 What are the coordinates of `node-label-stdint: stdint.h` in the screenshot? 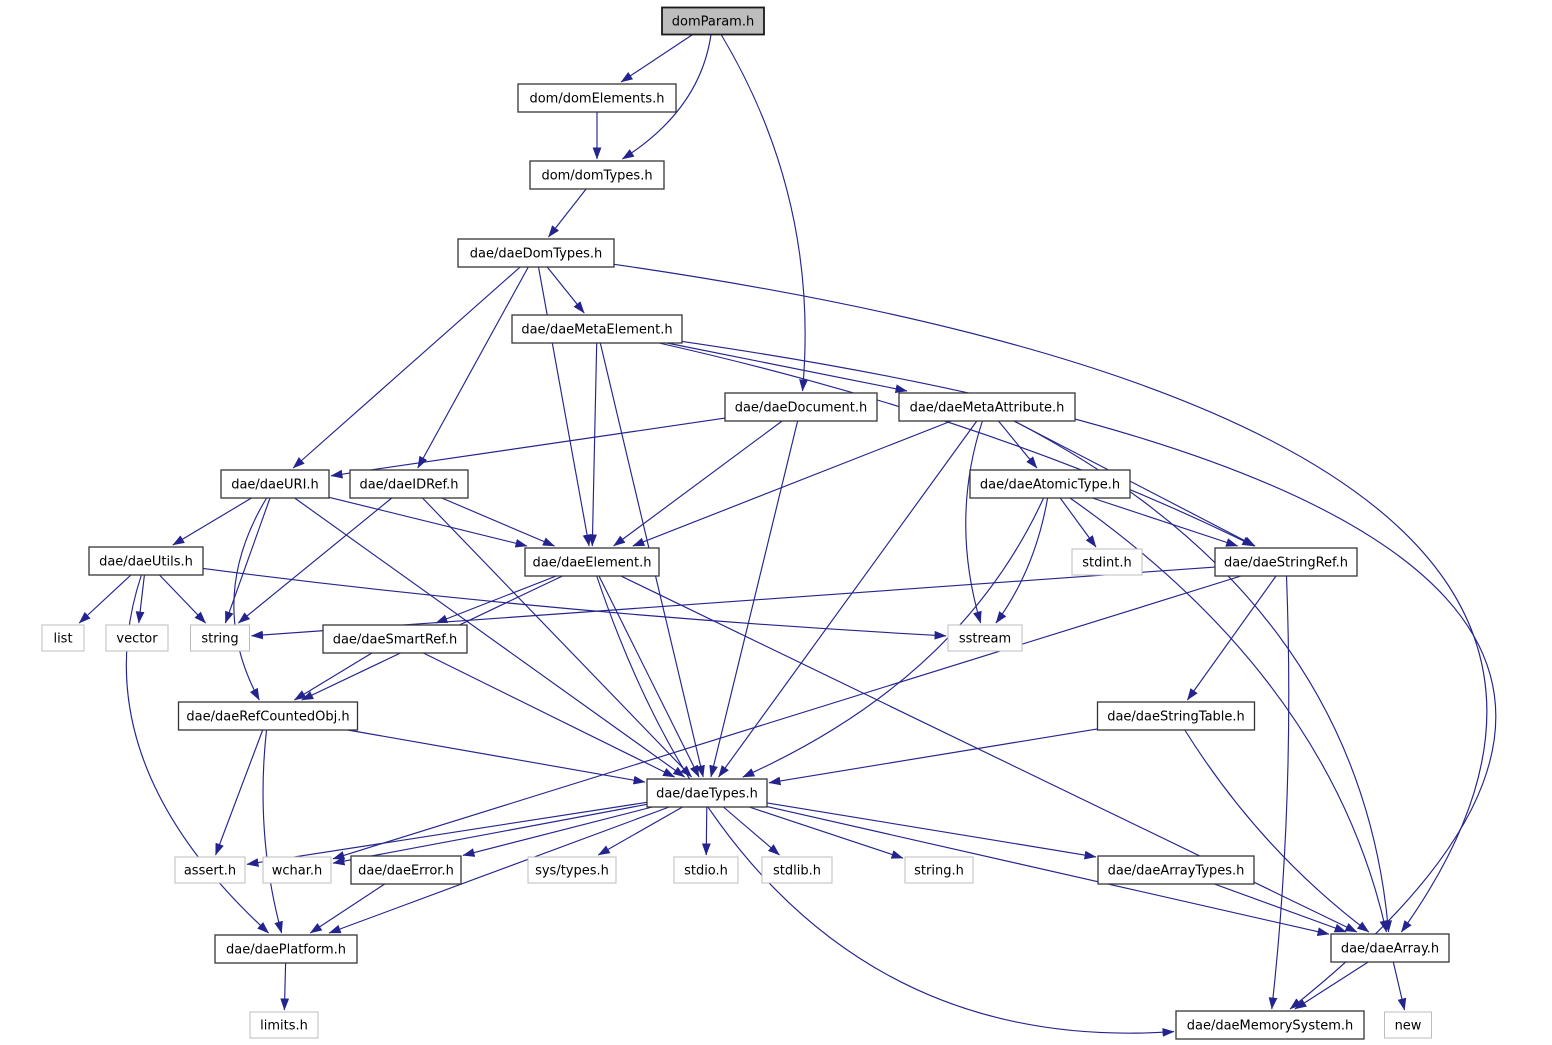 It's located at (1106, 563).